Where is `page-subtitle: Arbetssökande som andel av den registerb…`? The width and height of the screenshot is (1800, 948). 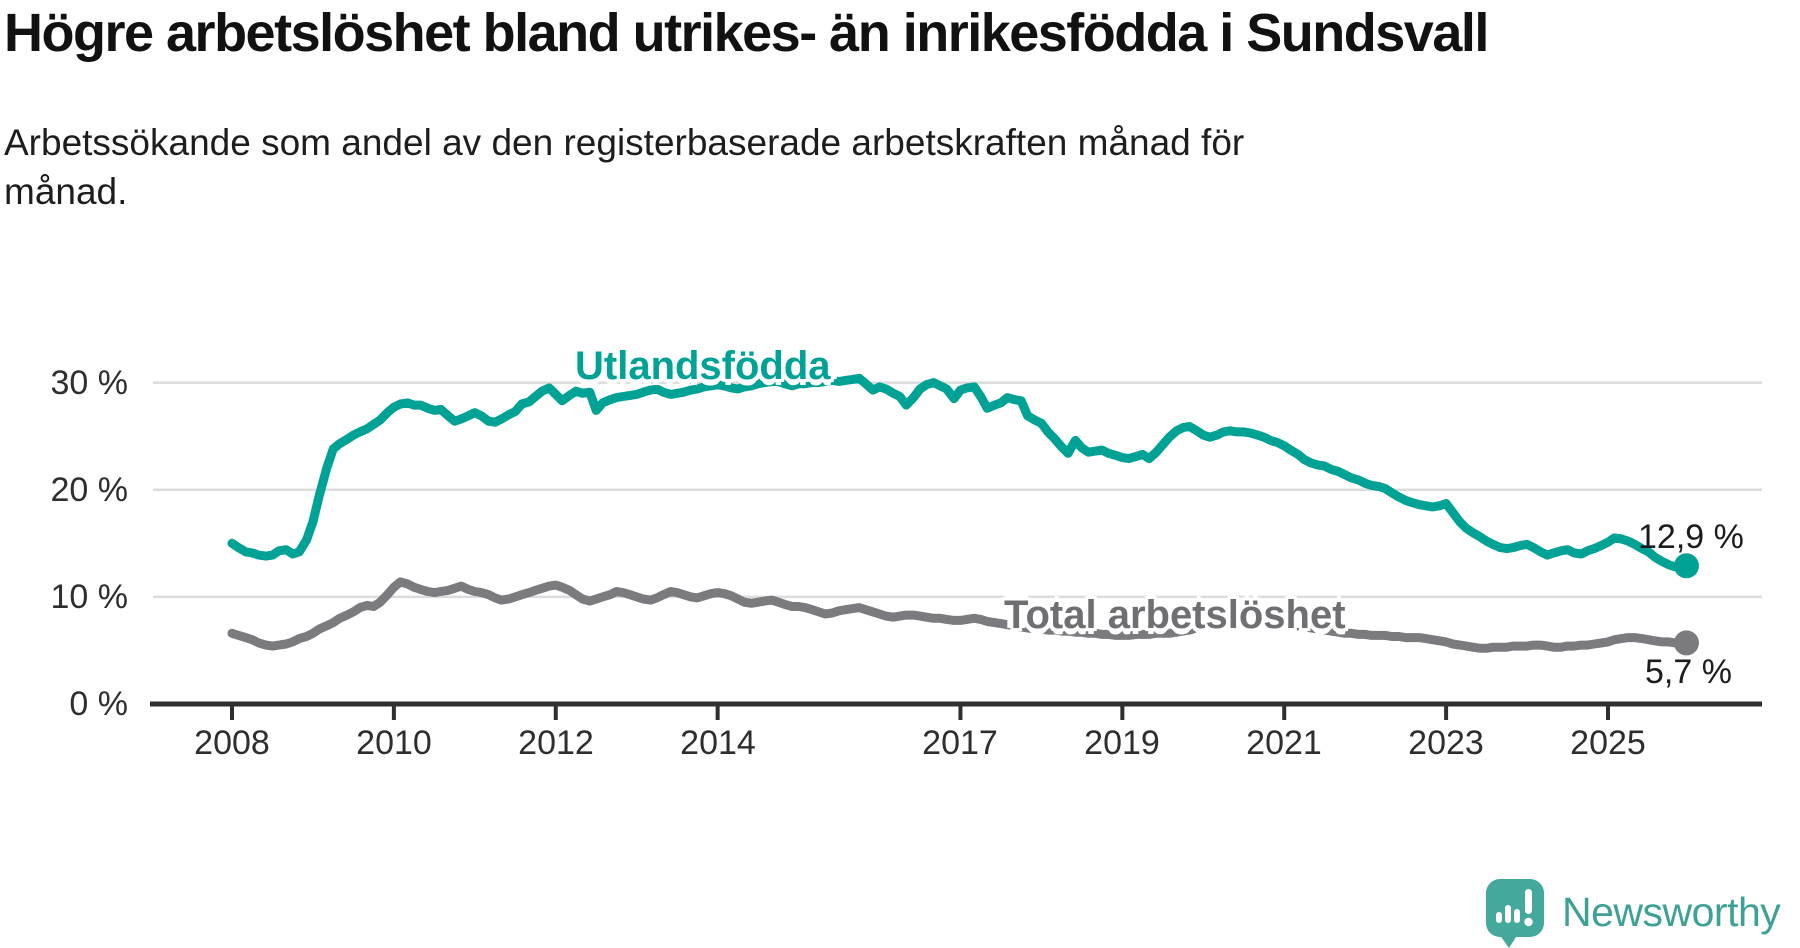 page-subtitle: Arbetssökande som andel av den registerb… is located at coordinates (754, 167).